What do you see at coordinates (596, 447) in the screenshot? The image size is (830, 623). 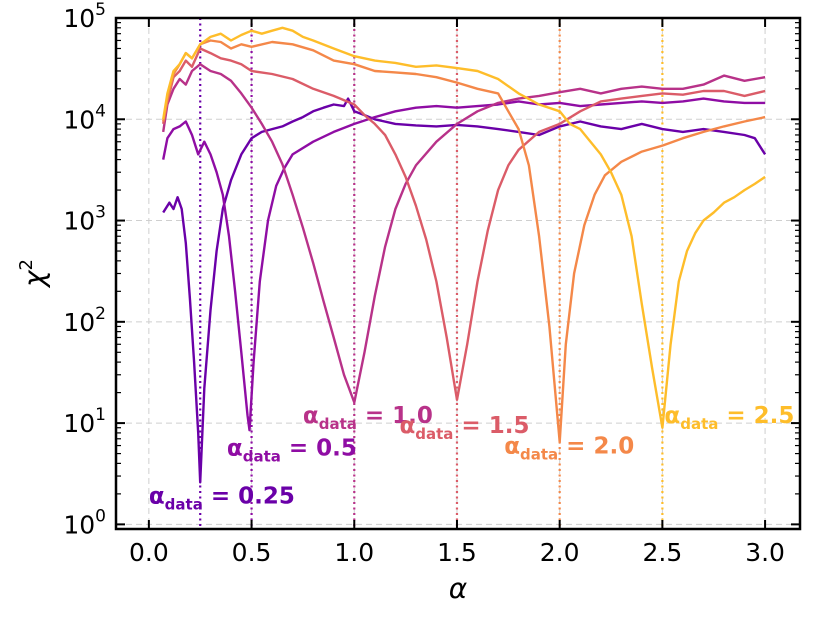 I see `annotation-value: = 2.0` at bounding box center [596, 447].